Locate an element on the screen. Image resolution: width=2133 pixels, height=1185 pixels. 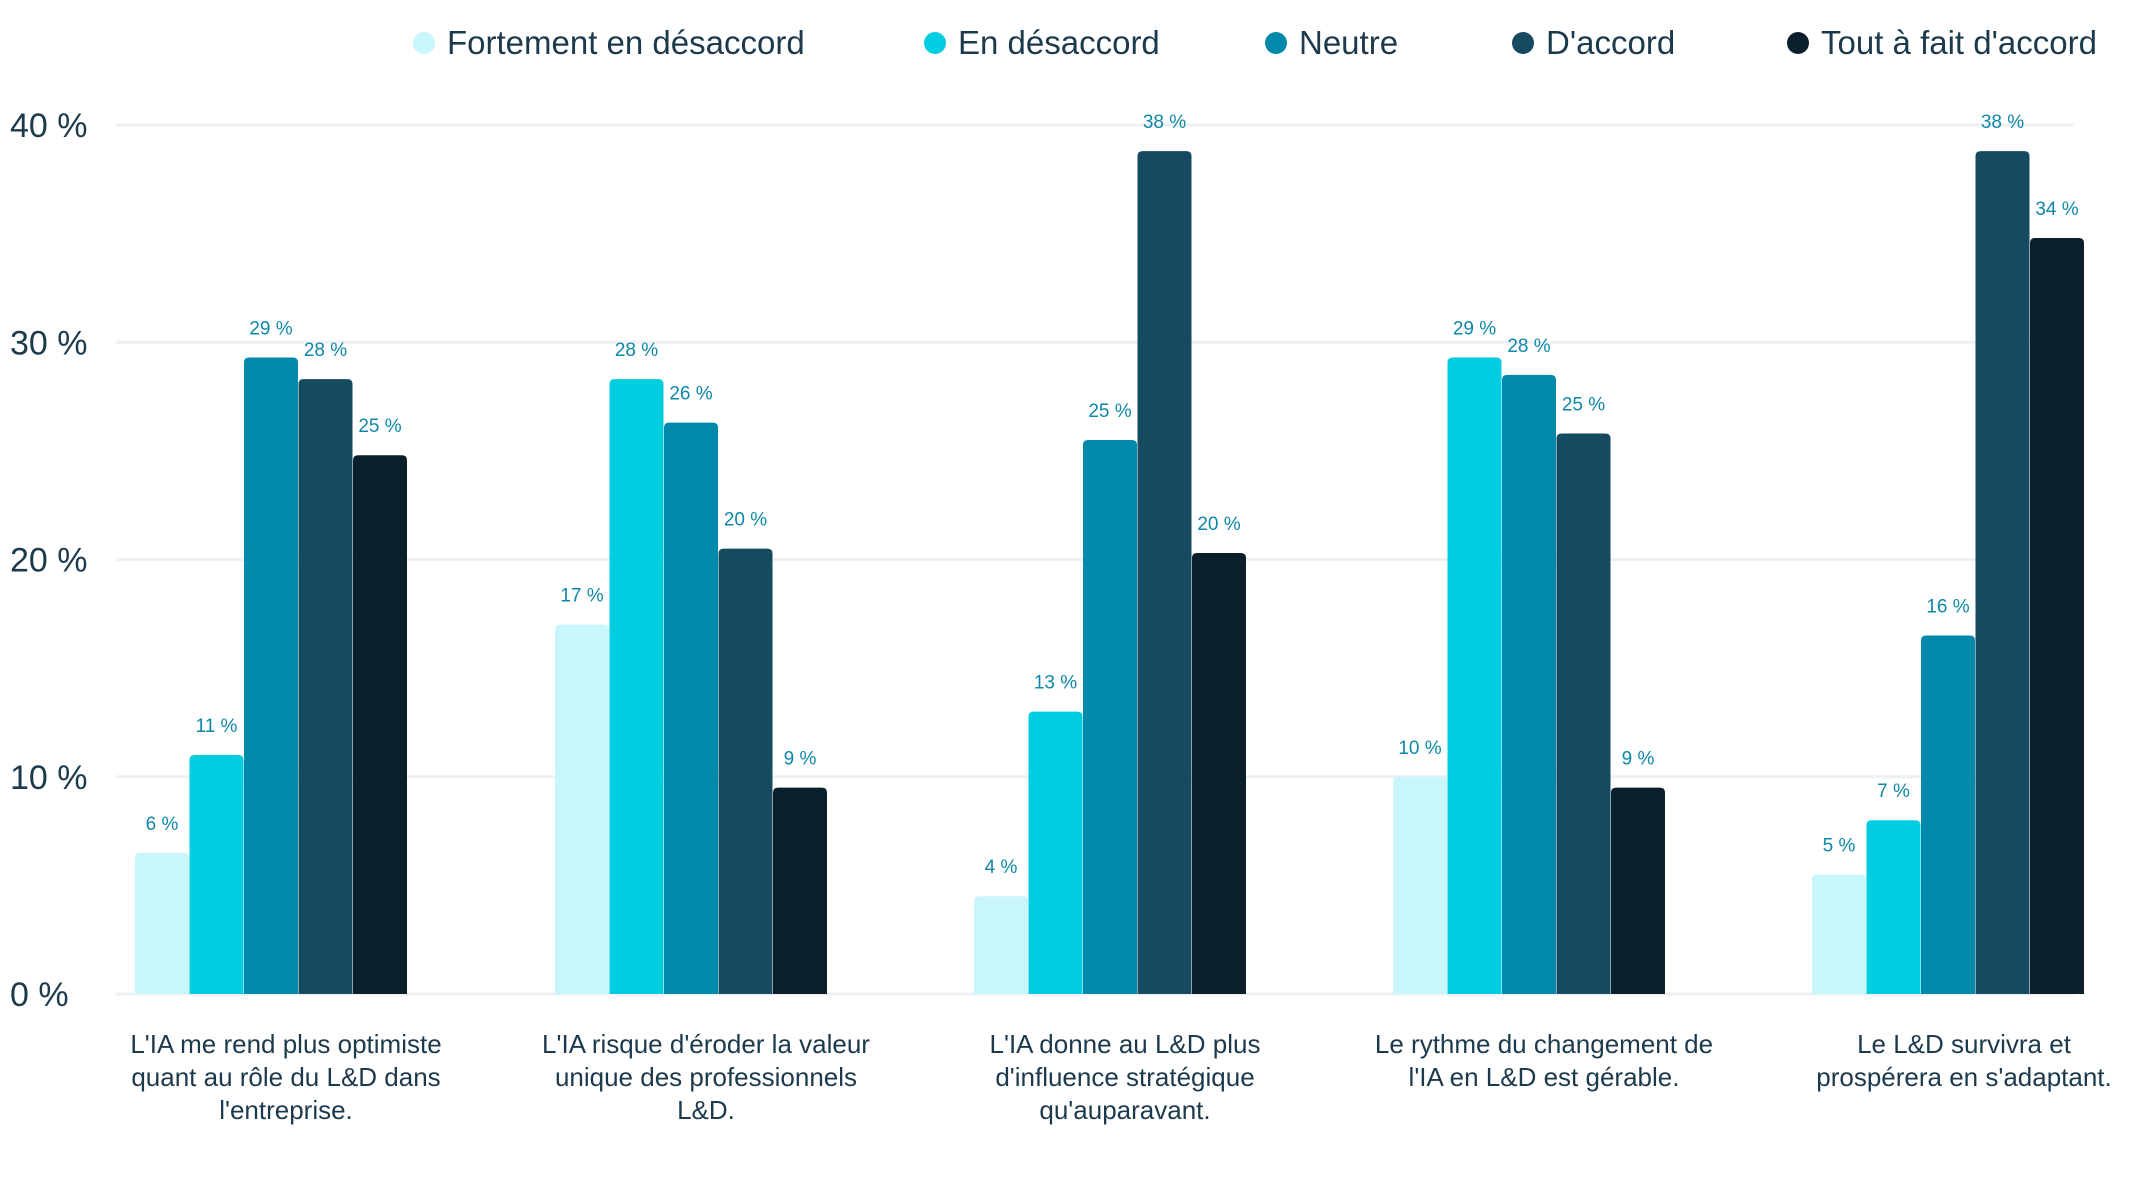
legend-item-en-desaccord: En désaccord is located at coordinates (1042, 43).